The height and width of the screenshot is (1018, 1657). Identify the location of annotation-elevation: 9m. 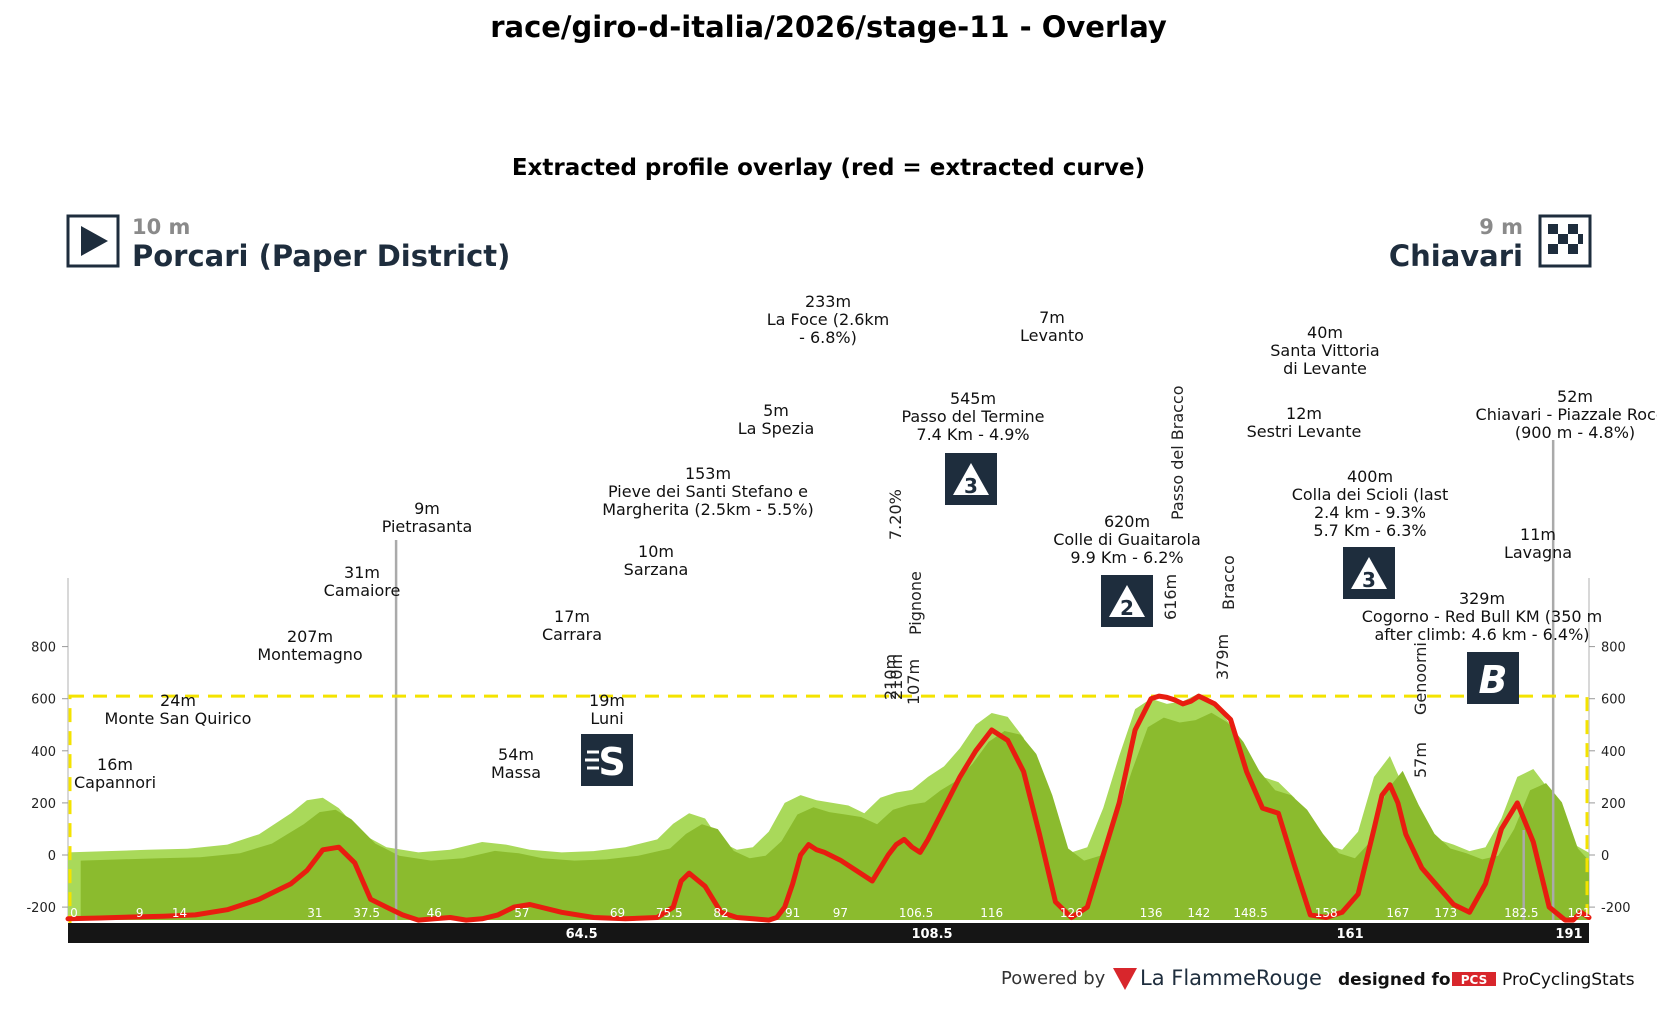
(427, 508).